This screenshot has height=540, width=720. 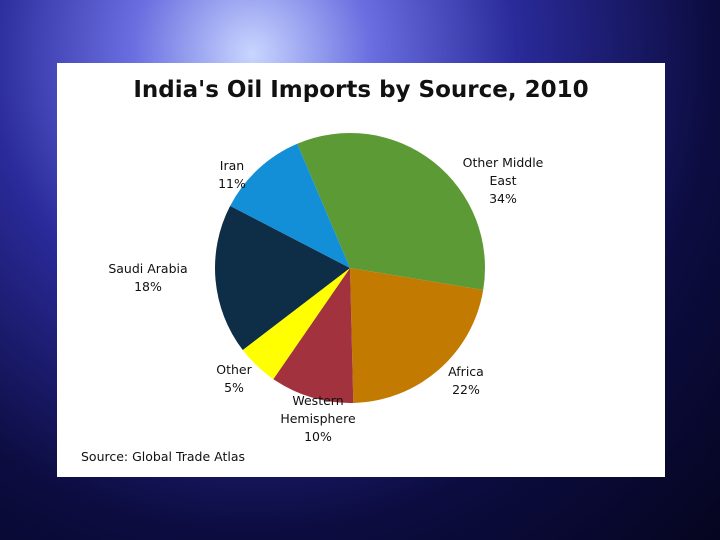 What do you see at coordinates (232, 165) in the screenshot?
I see `category-label: Iran` at bounding box center [232, 165].